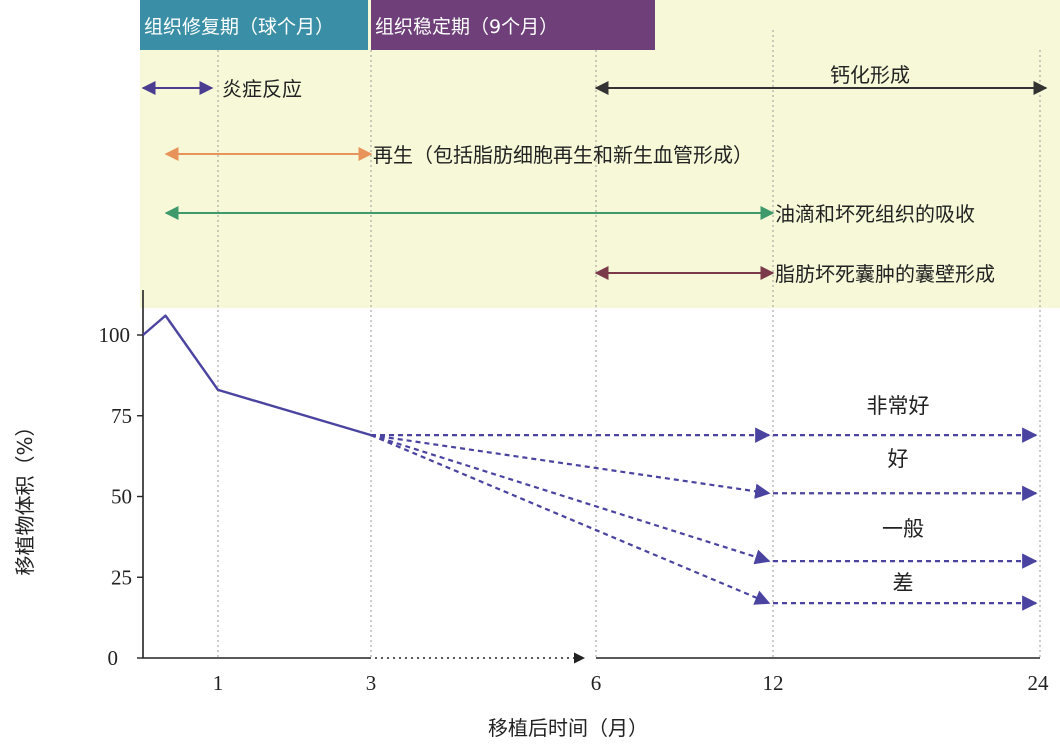 The height and width of the screenshot is (751, 1060). I want to click on y-tick-label-0: 0, so click(113, 658).